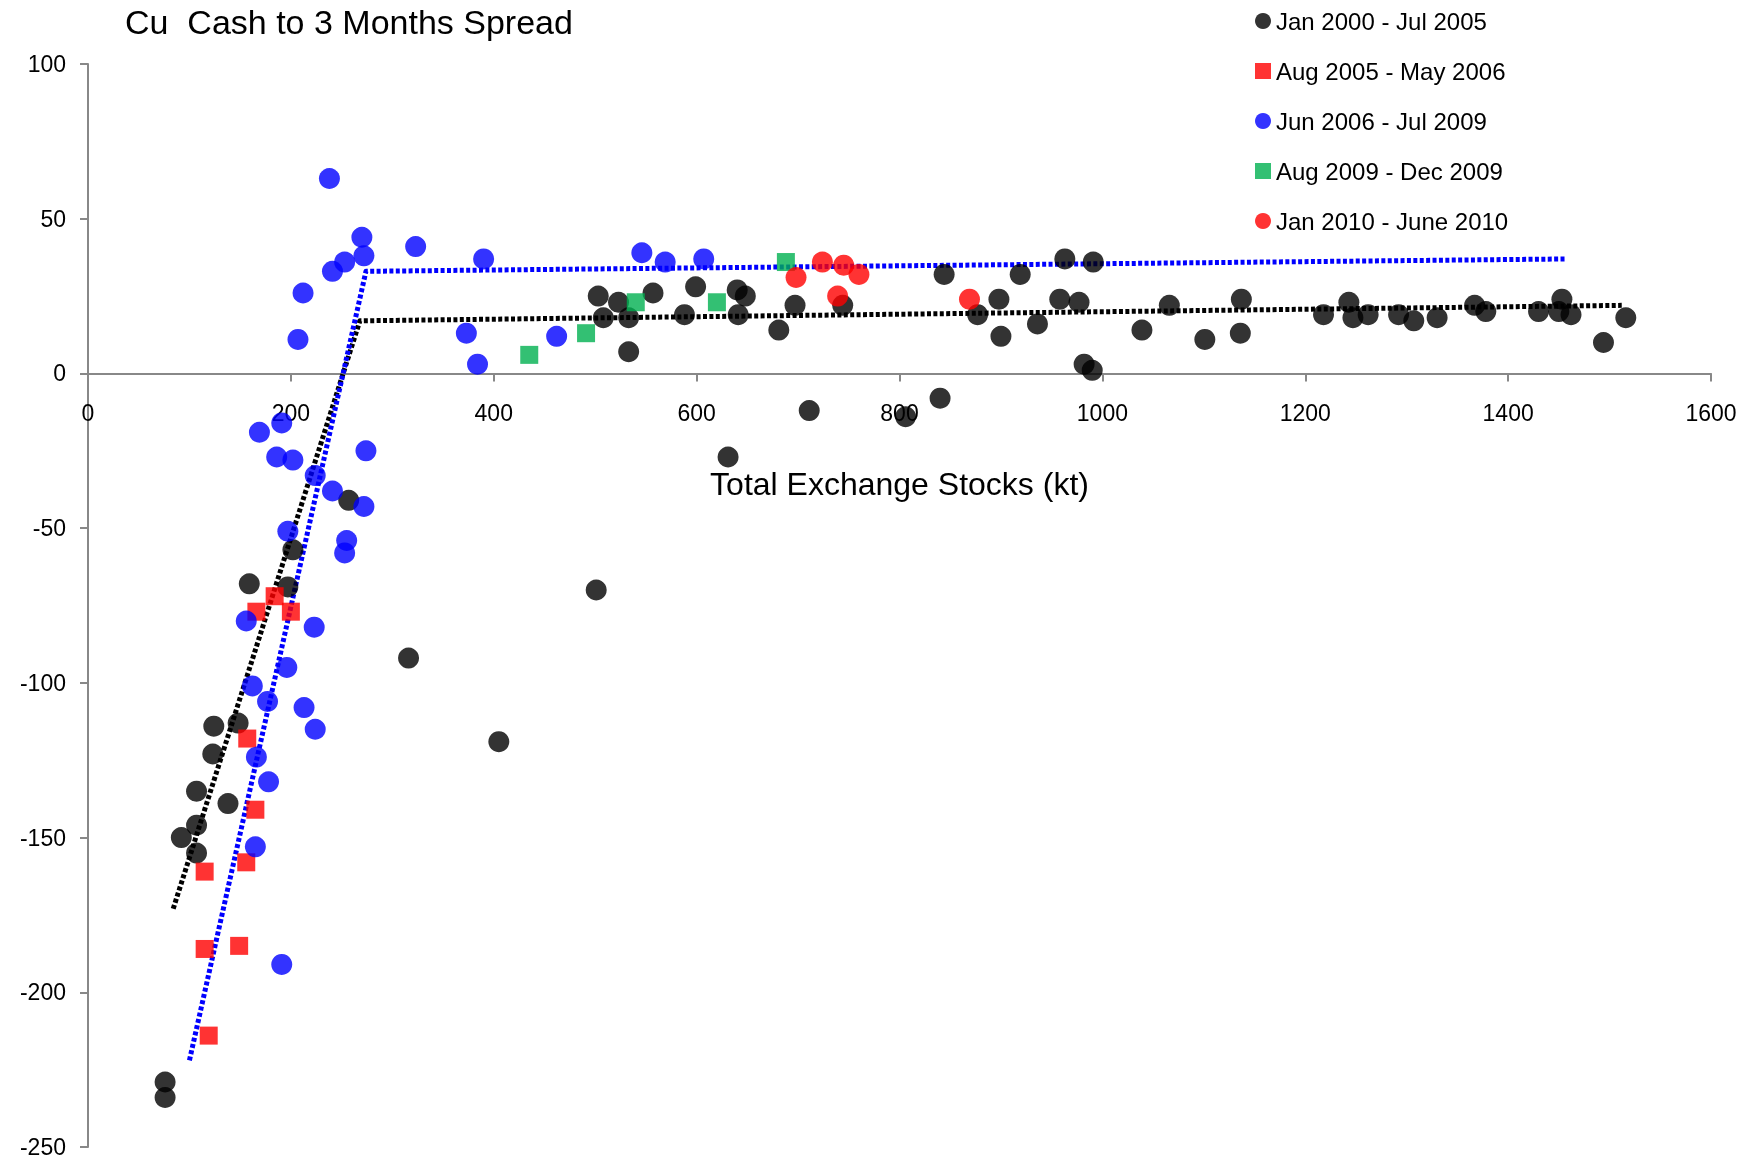  I want to click on x-tick-label: 800, so click(899, 412).